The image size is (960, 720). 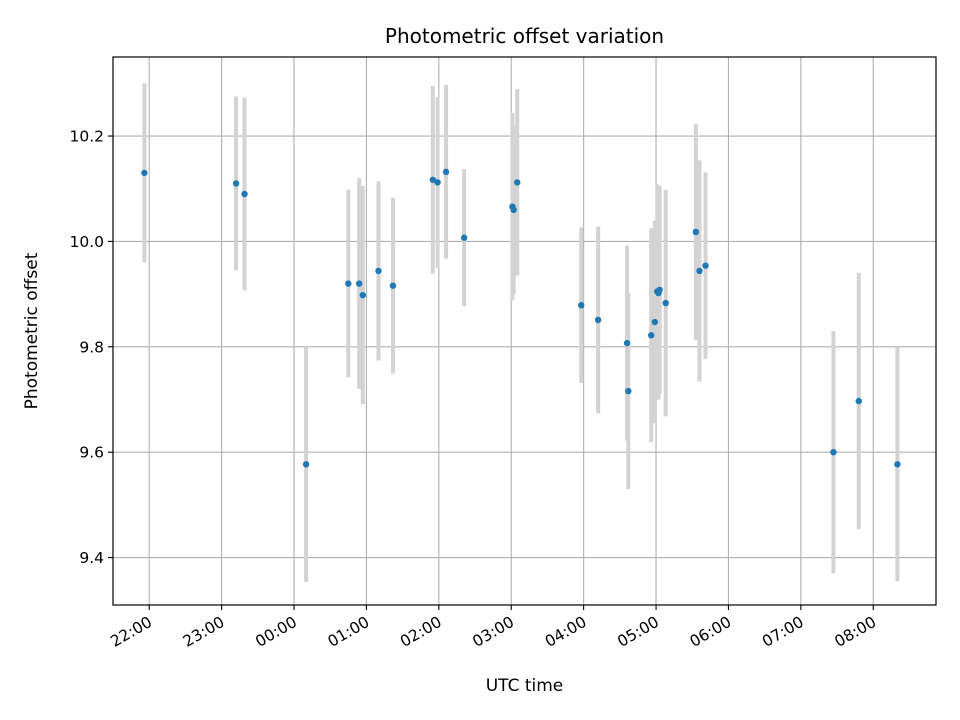 I want to click on y-tick-label: 9.8, so click(x=91, y=347).